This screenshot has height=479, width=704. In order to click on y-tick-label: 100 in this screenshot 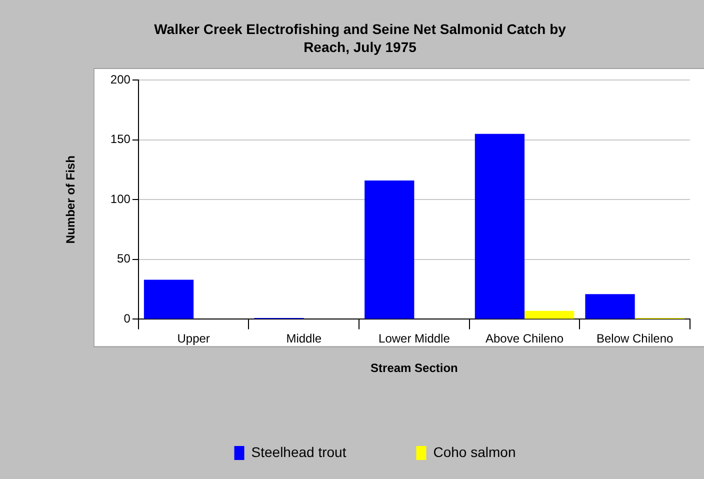, I will do `click(120, 199)`.